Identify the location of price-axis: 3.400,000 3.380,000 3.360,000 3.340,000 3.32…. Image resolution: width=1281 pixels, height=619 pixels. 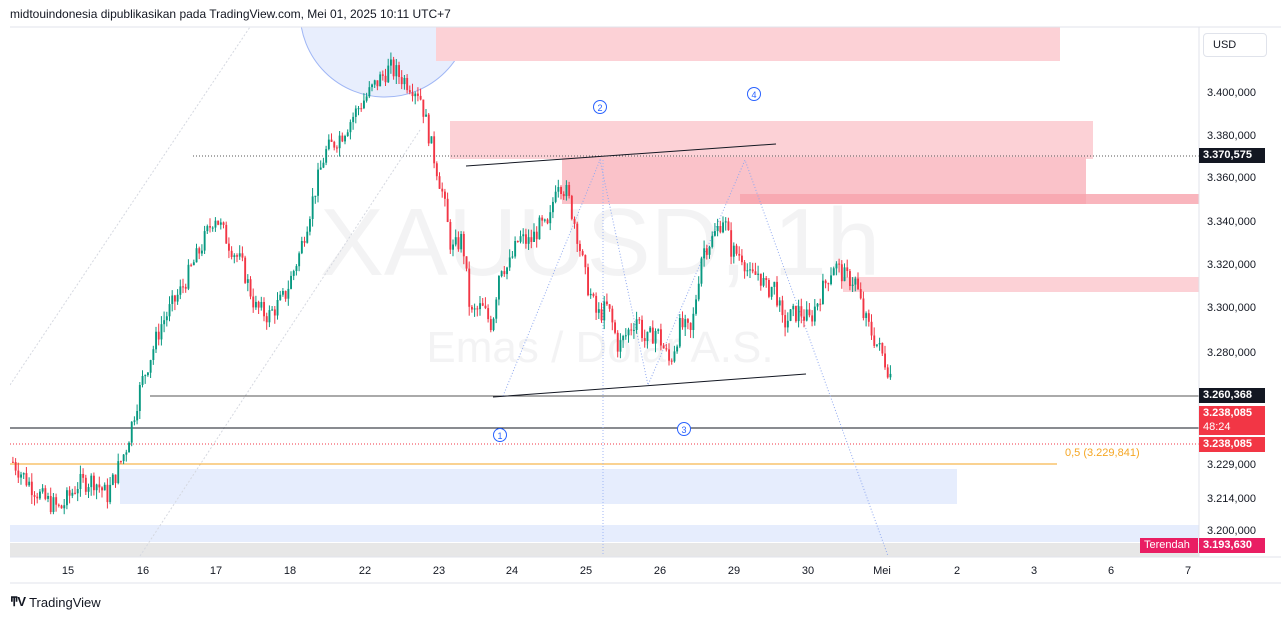
(1231, 312).